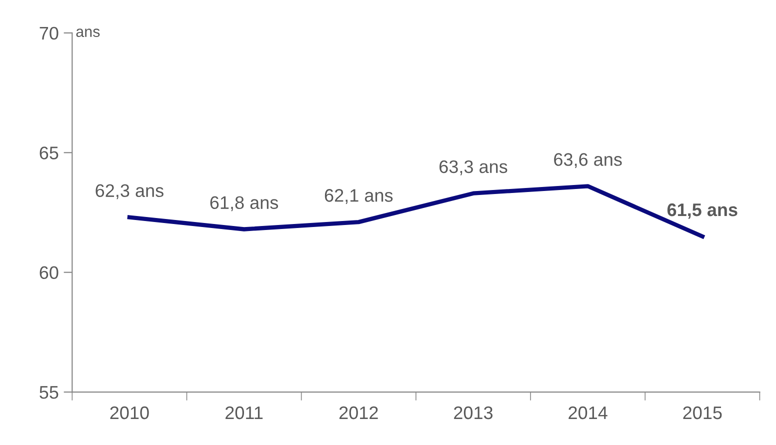  I want to click on x-tick-label: 2012, so click(358, 413).